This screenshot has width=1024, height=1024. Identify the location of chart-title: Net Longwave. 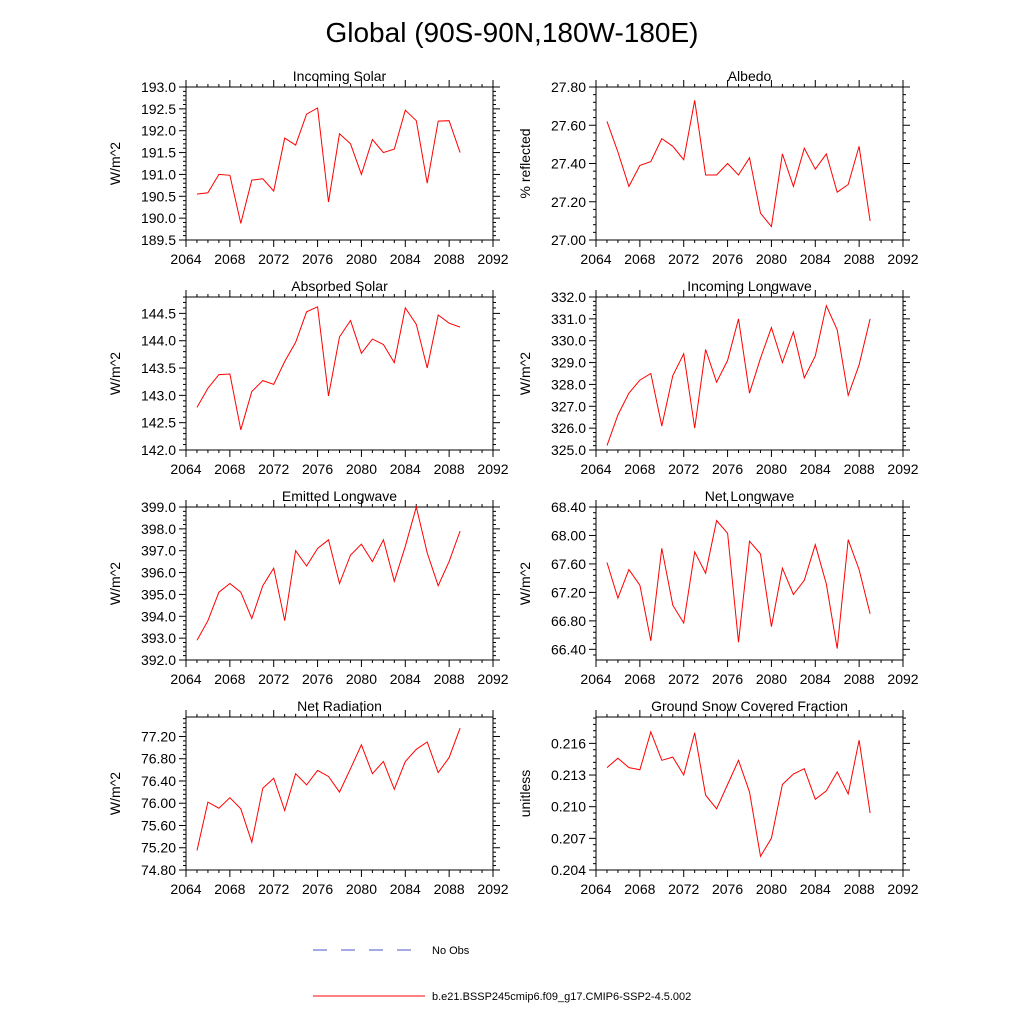
(750, 496).